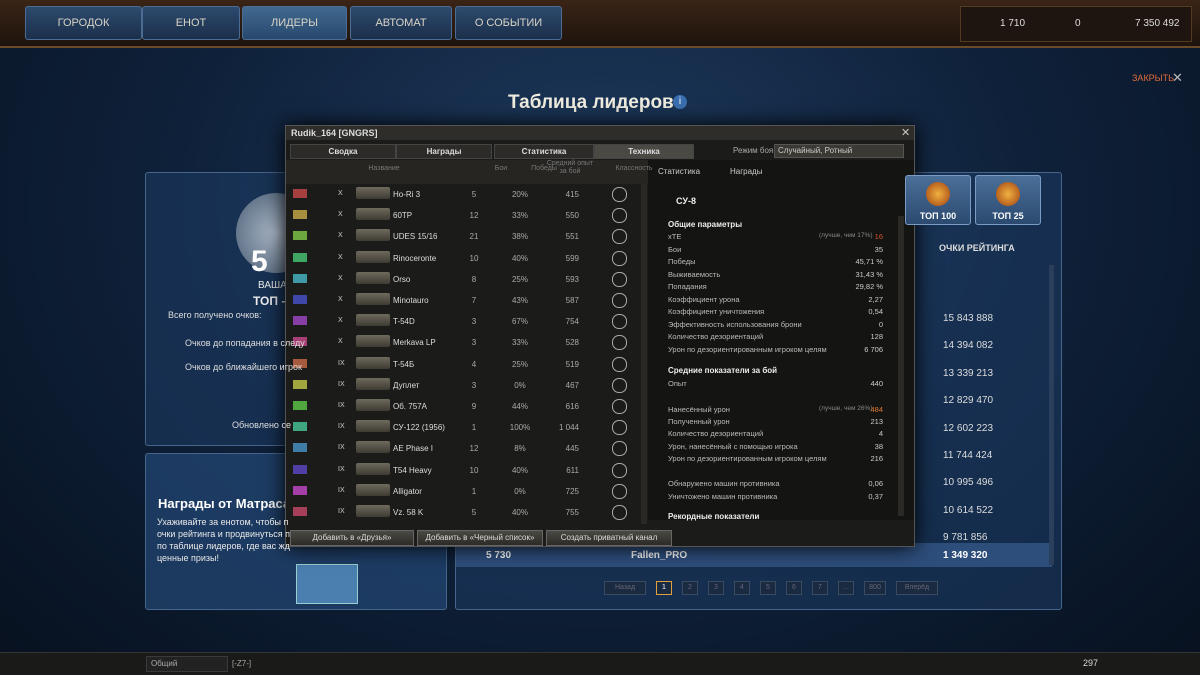 Image resolution: width=1200 pixels, height=675 pixels. What do you see at coordinates (572, 364) in the screenshot?
I see `vehicle-xp: 519` at bounding box center [572, 364].